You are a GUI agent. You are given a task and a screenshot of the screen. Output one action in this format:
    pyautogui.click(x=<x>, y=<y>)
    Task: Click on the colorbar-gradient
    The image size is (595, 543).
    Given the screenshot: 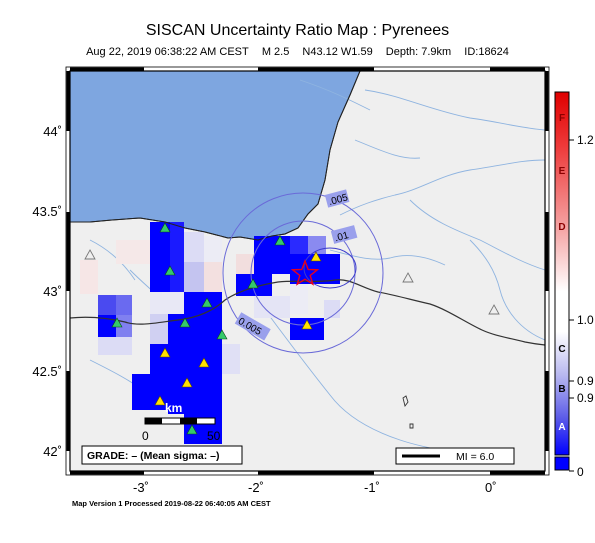 What is the action you would take?
    pyautogui.click(x=562, y=273)
    